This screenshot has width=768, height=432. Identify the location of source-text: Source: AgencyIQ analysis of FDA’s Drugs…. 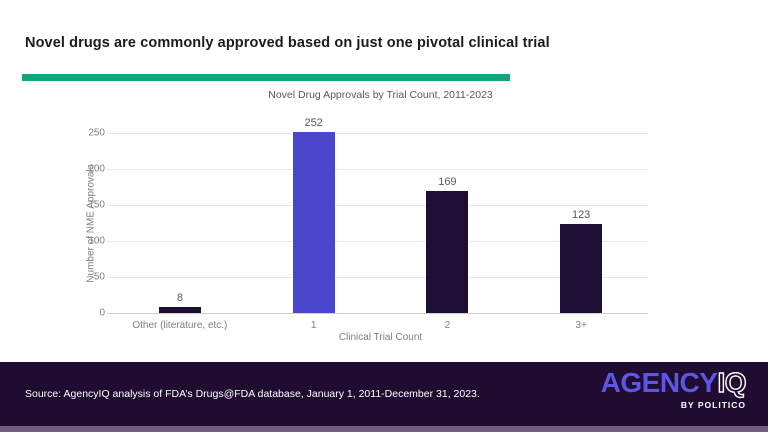
(252, 394).